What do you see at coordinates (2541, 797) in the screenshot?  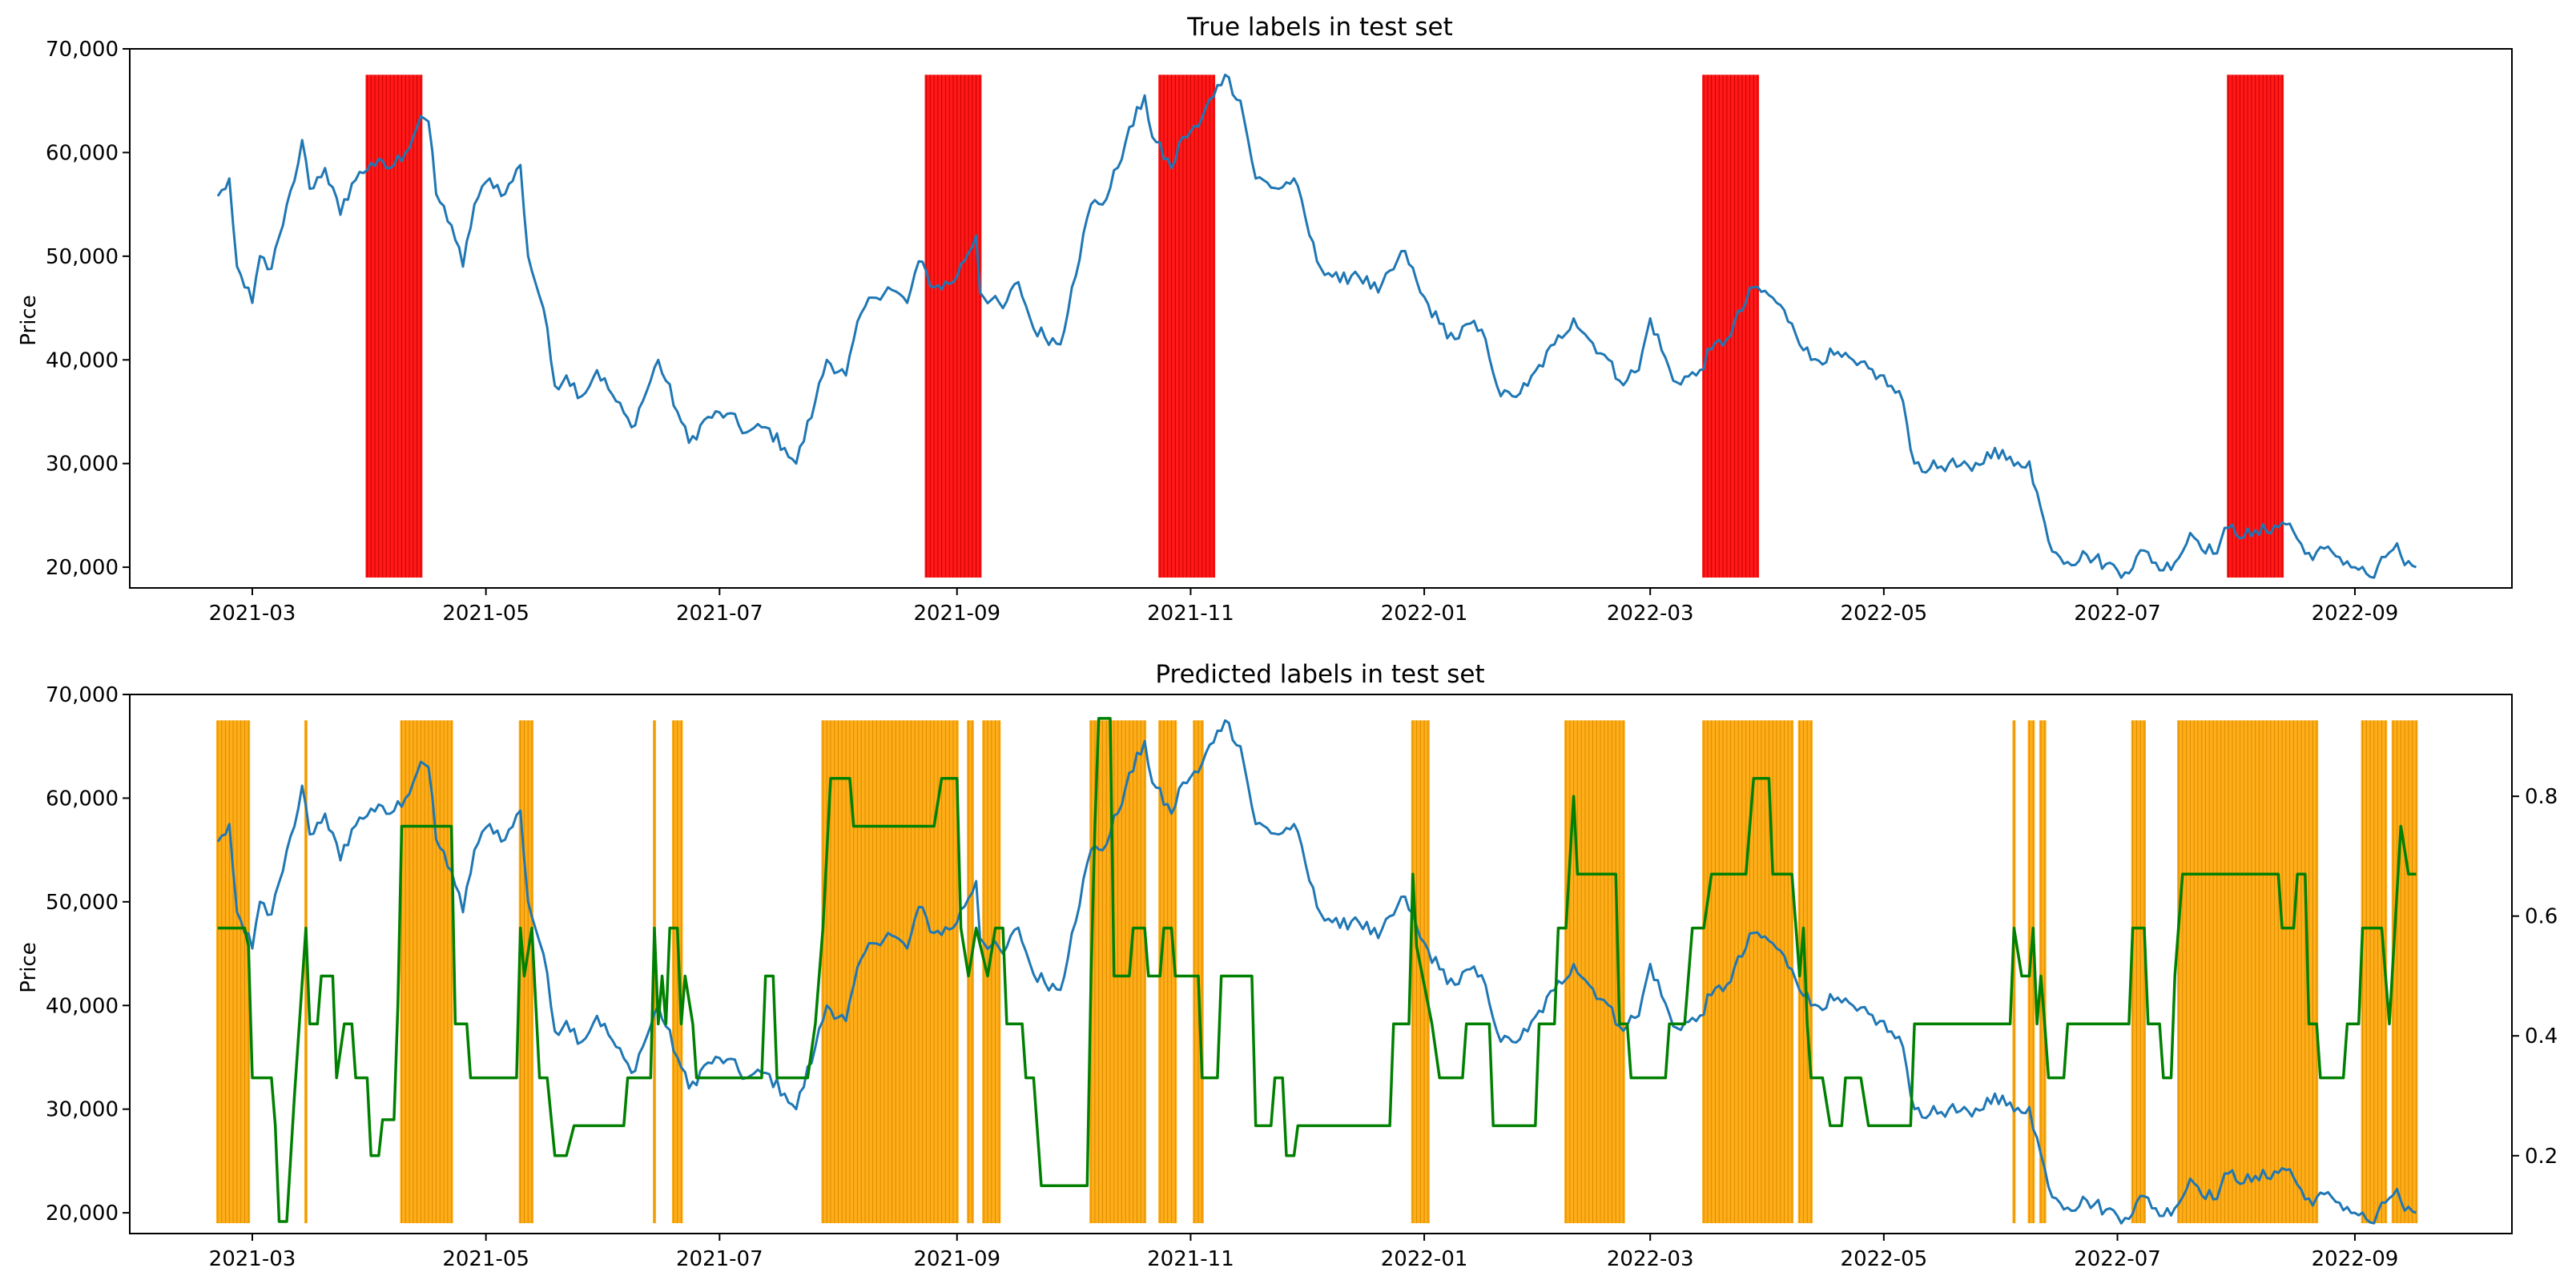 I see `y2-tick-label: 0.8` at bounding box center [2541, 797].